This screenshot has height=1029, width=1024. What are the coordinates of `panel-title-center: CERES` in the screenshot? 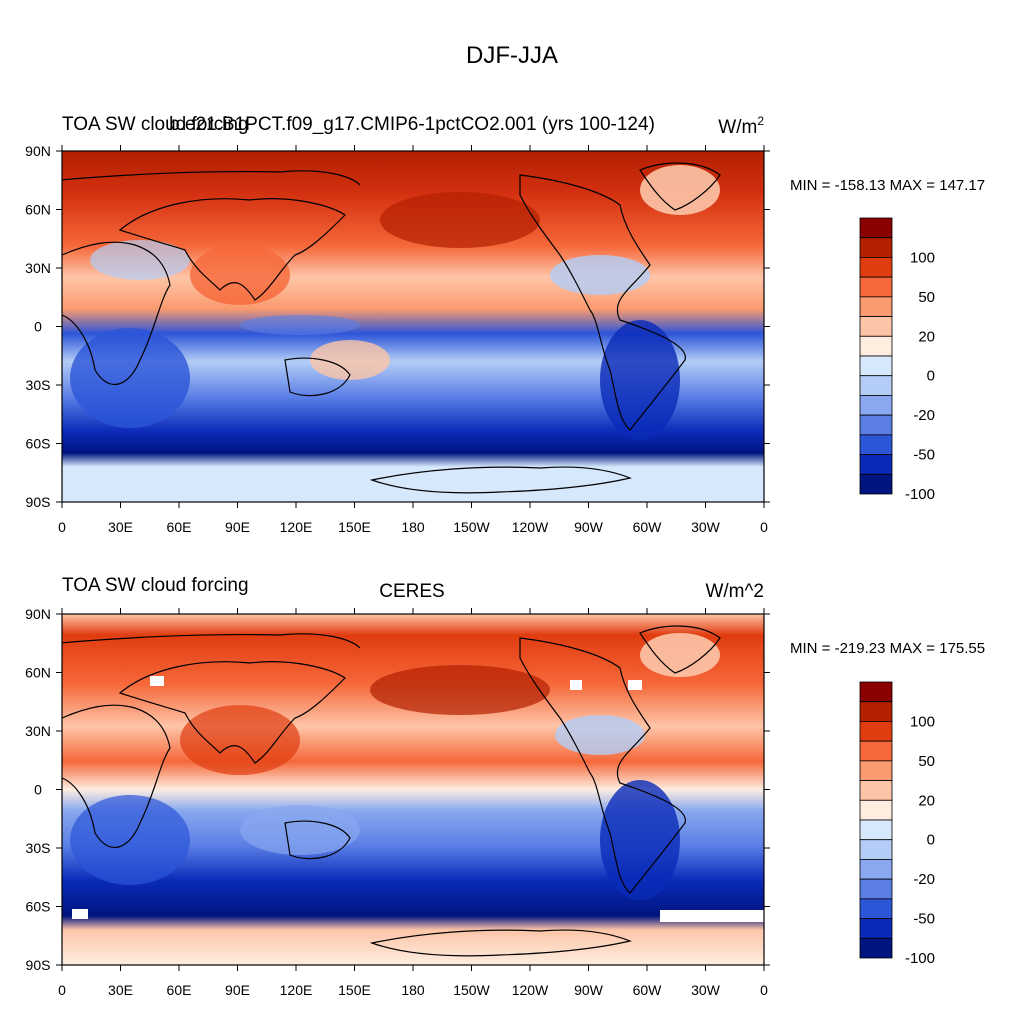 It's located at (411, 591).